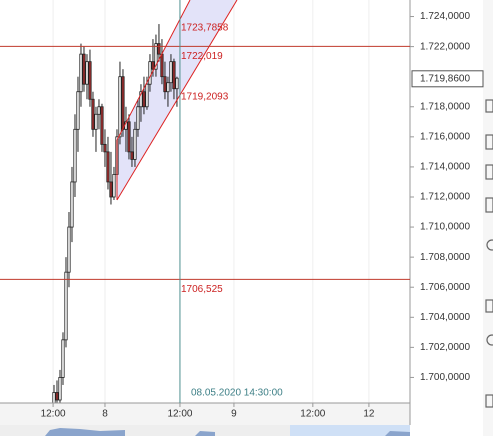 The height and width of the screenshot is (436, 493). Describe the element at coordinates (237, 393) in the screenshot. I see `crosshair-label: 08.05.2020 14:30:00` at that location.